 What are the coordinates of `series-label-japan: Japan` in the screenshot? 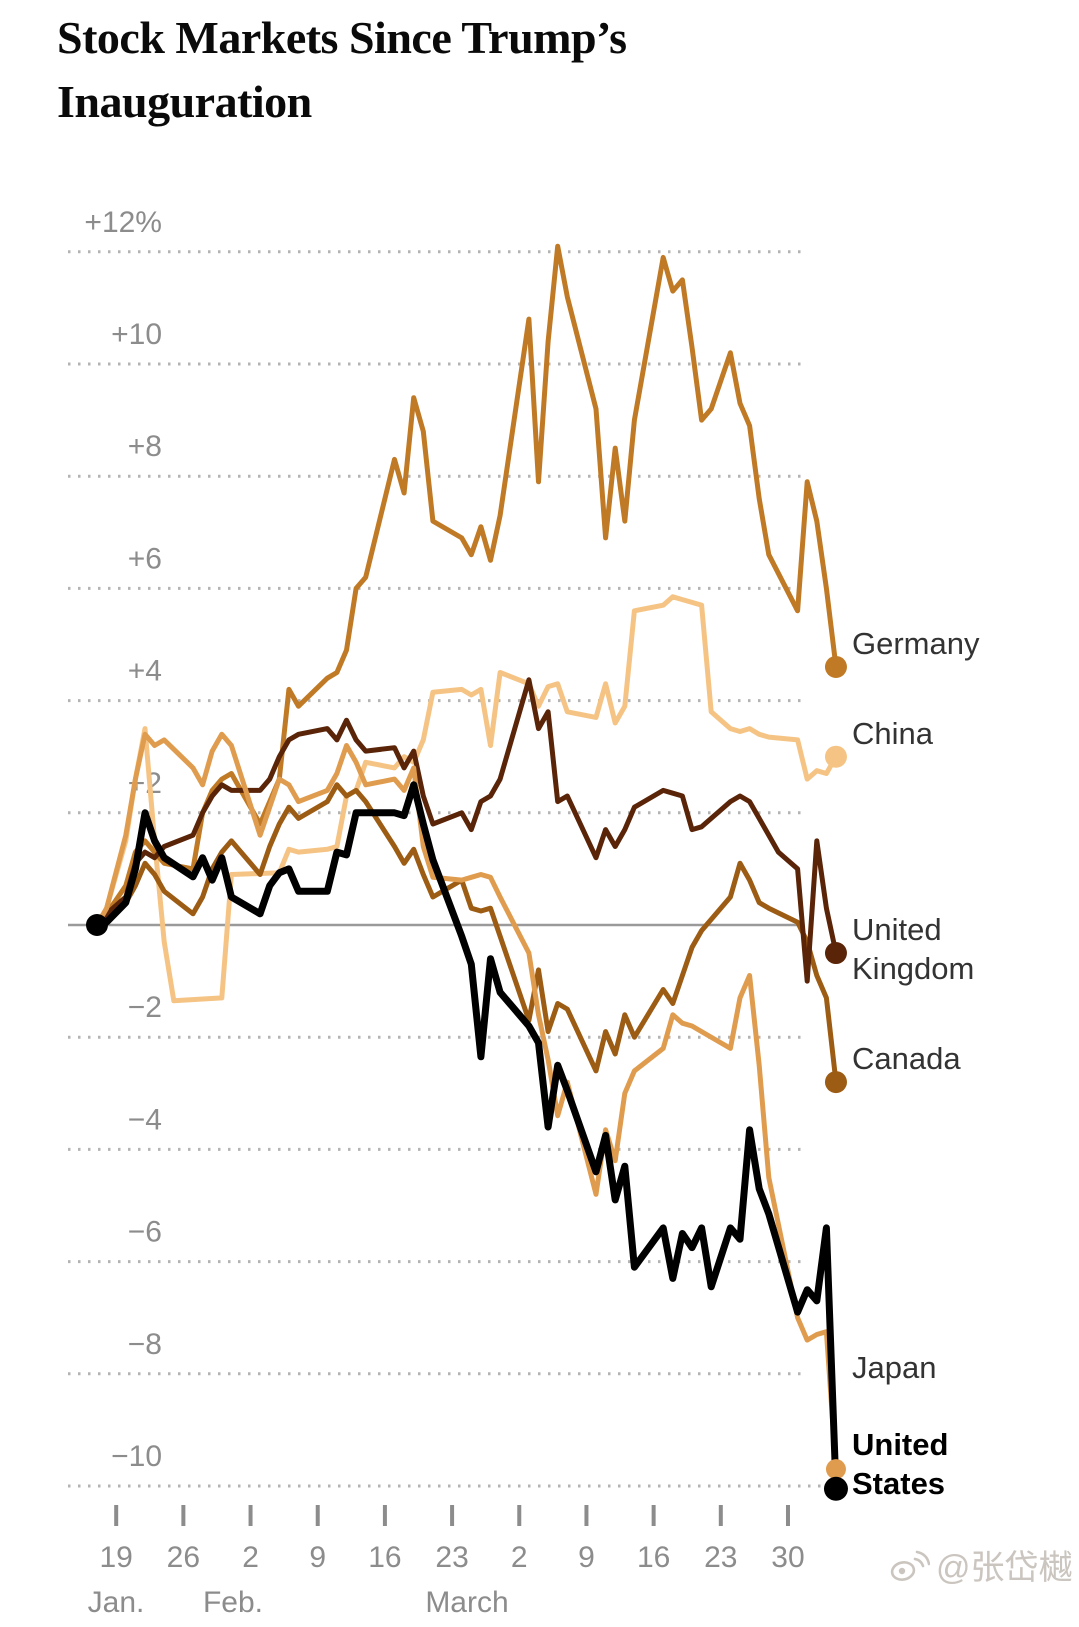 It's located at (894, 1367).